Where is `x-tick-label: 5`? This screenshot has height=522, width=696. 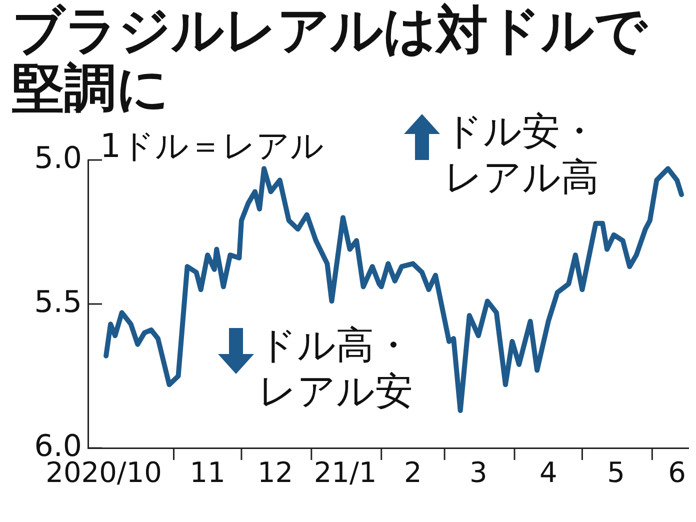
x-tick-label: 5 is located at coordinates (616, 473).